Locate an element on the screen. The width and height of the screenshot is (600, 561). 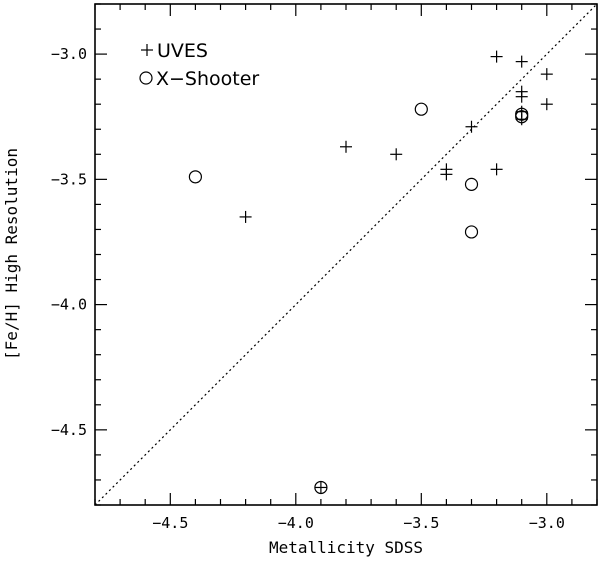
x-tick-label: −4.0 is located at coordinates (296, 523).